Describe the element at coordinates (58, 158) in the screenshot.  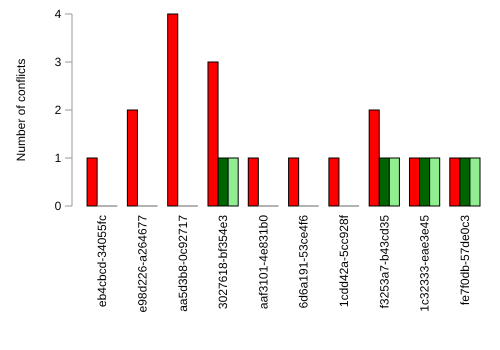
I see `y-tick-label: 1` at that location.